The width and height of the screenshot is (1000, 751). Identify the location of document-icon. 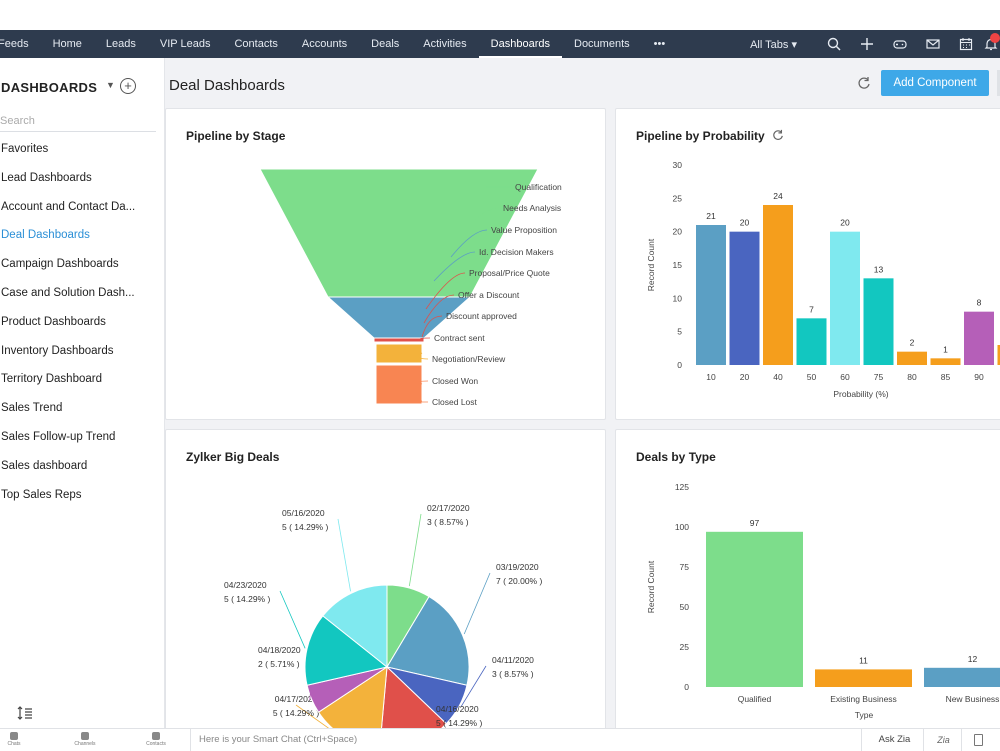
(978, 740).